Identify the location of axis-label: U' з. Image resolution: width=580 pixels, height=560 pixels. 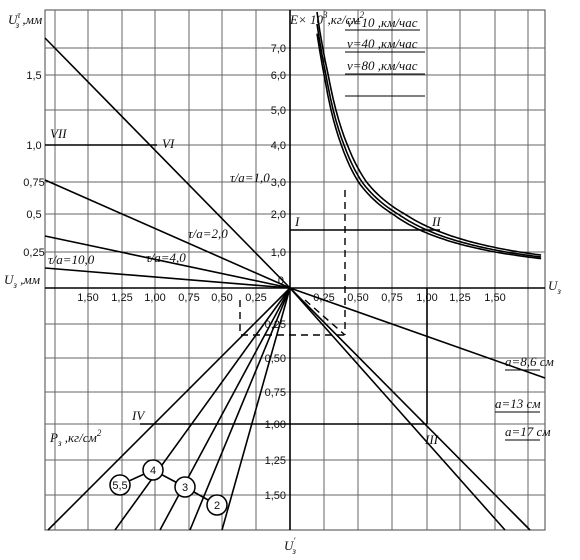
(290, 546).